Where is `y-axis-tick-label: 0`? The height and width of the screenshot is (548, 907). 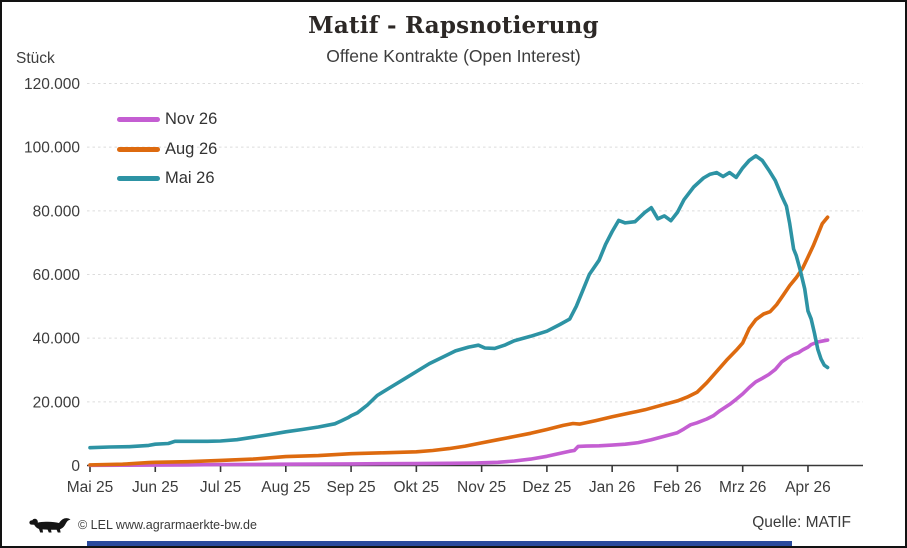 y-axis-tick-label: 0 is located at coordinates (75, 466).